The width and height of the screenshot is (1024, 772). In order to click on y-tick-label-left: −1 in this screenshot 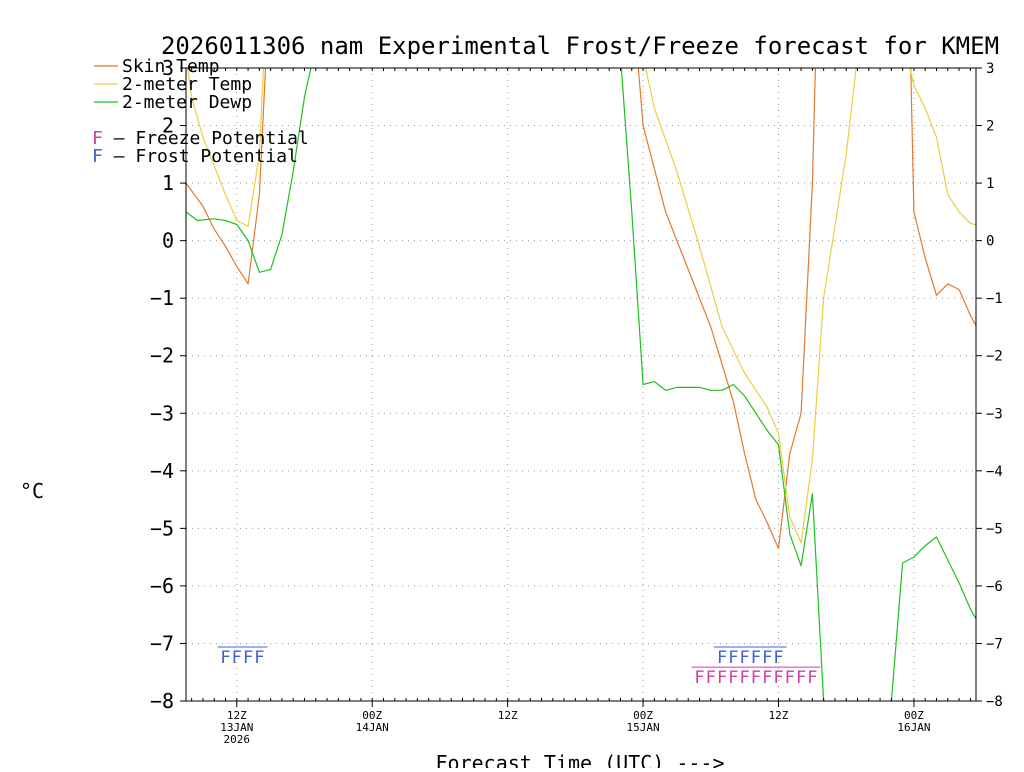, I will do `click(162, 298)`.